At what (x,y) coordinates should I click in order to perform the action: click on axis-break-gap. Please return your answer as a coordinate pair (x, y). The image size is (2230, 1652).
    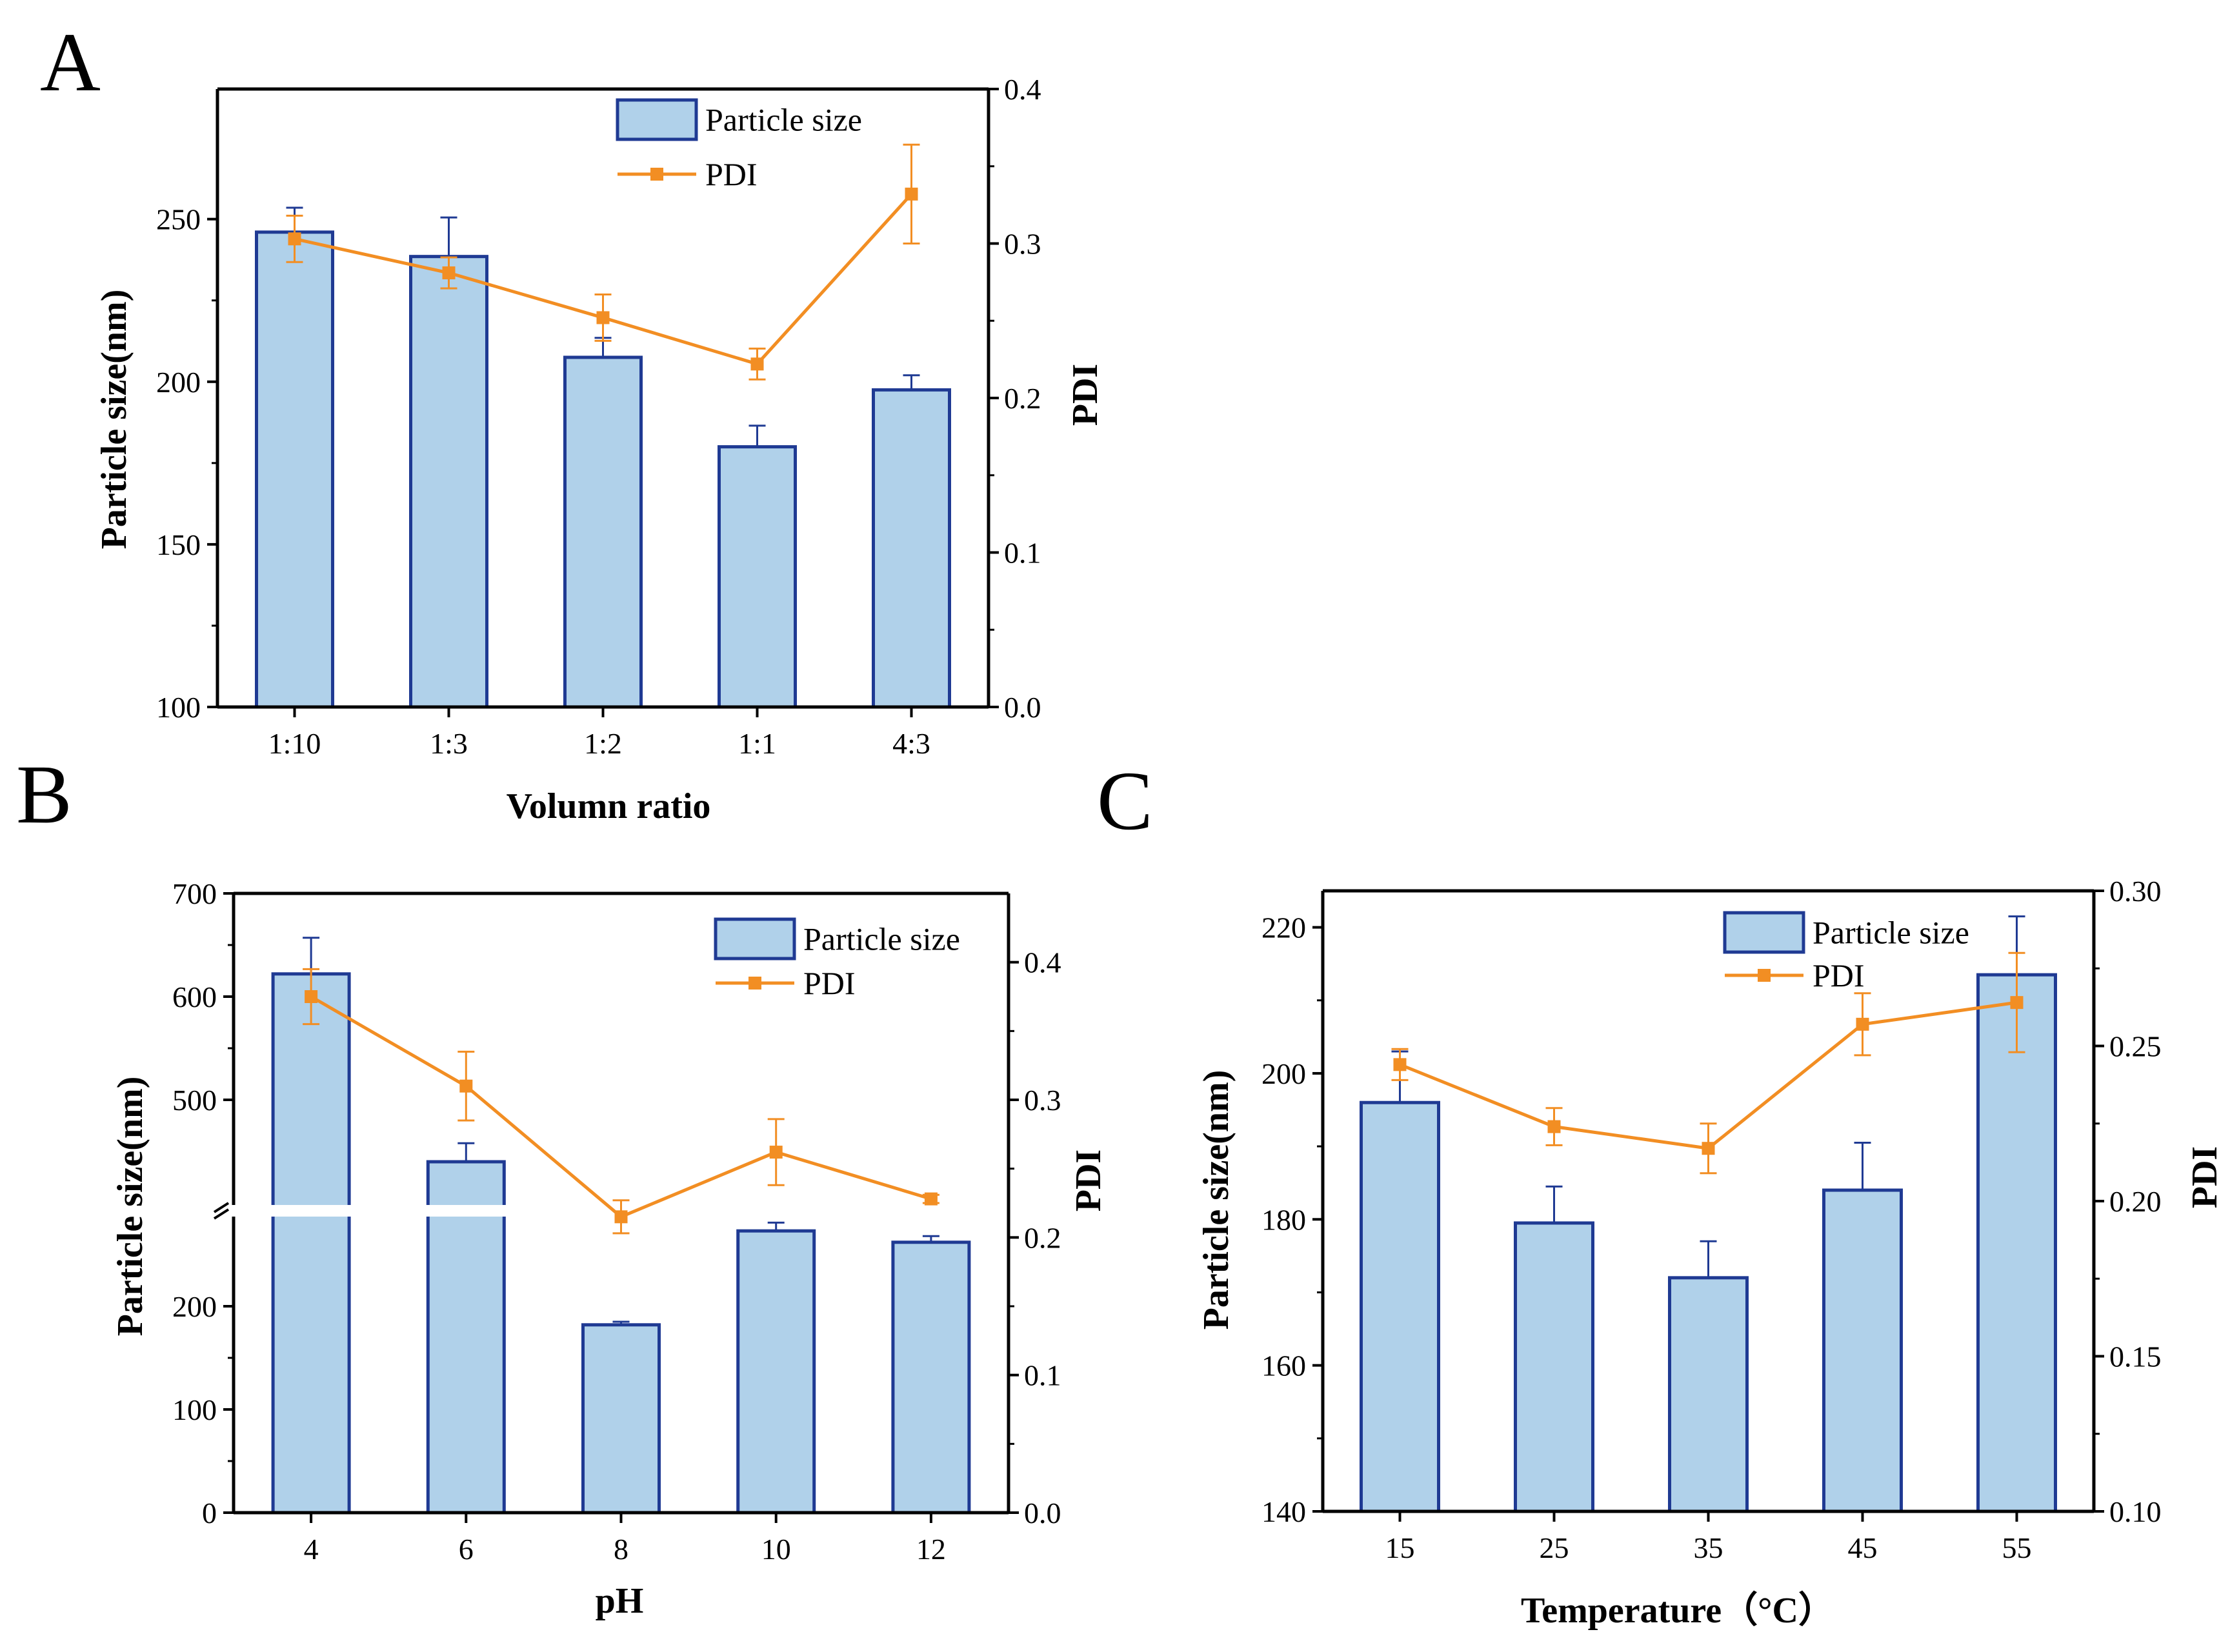
    Looking at the image, I should click on (612, 1211).